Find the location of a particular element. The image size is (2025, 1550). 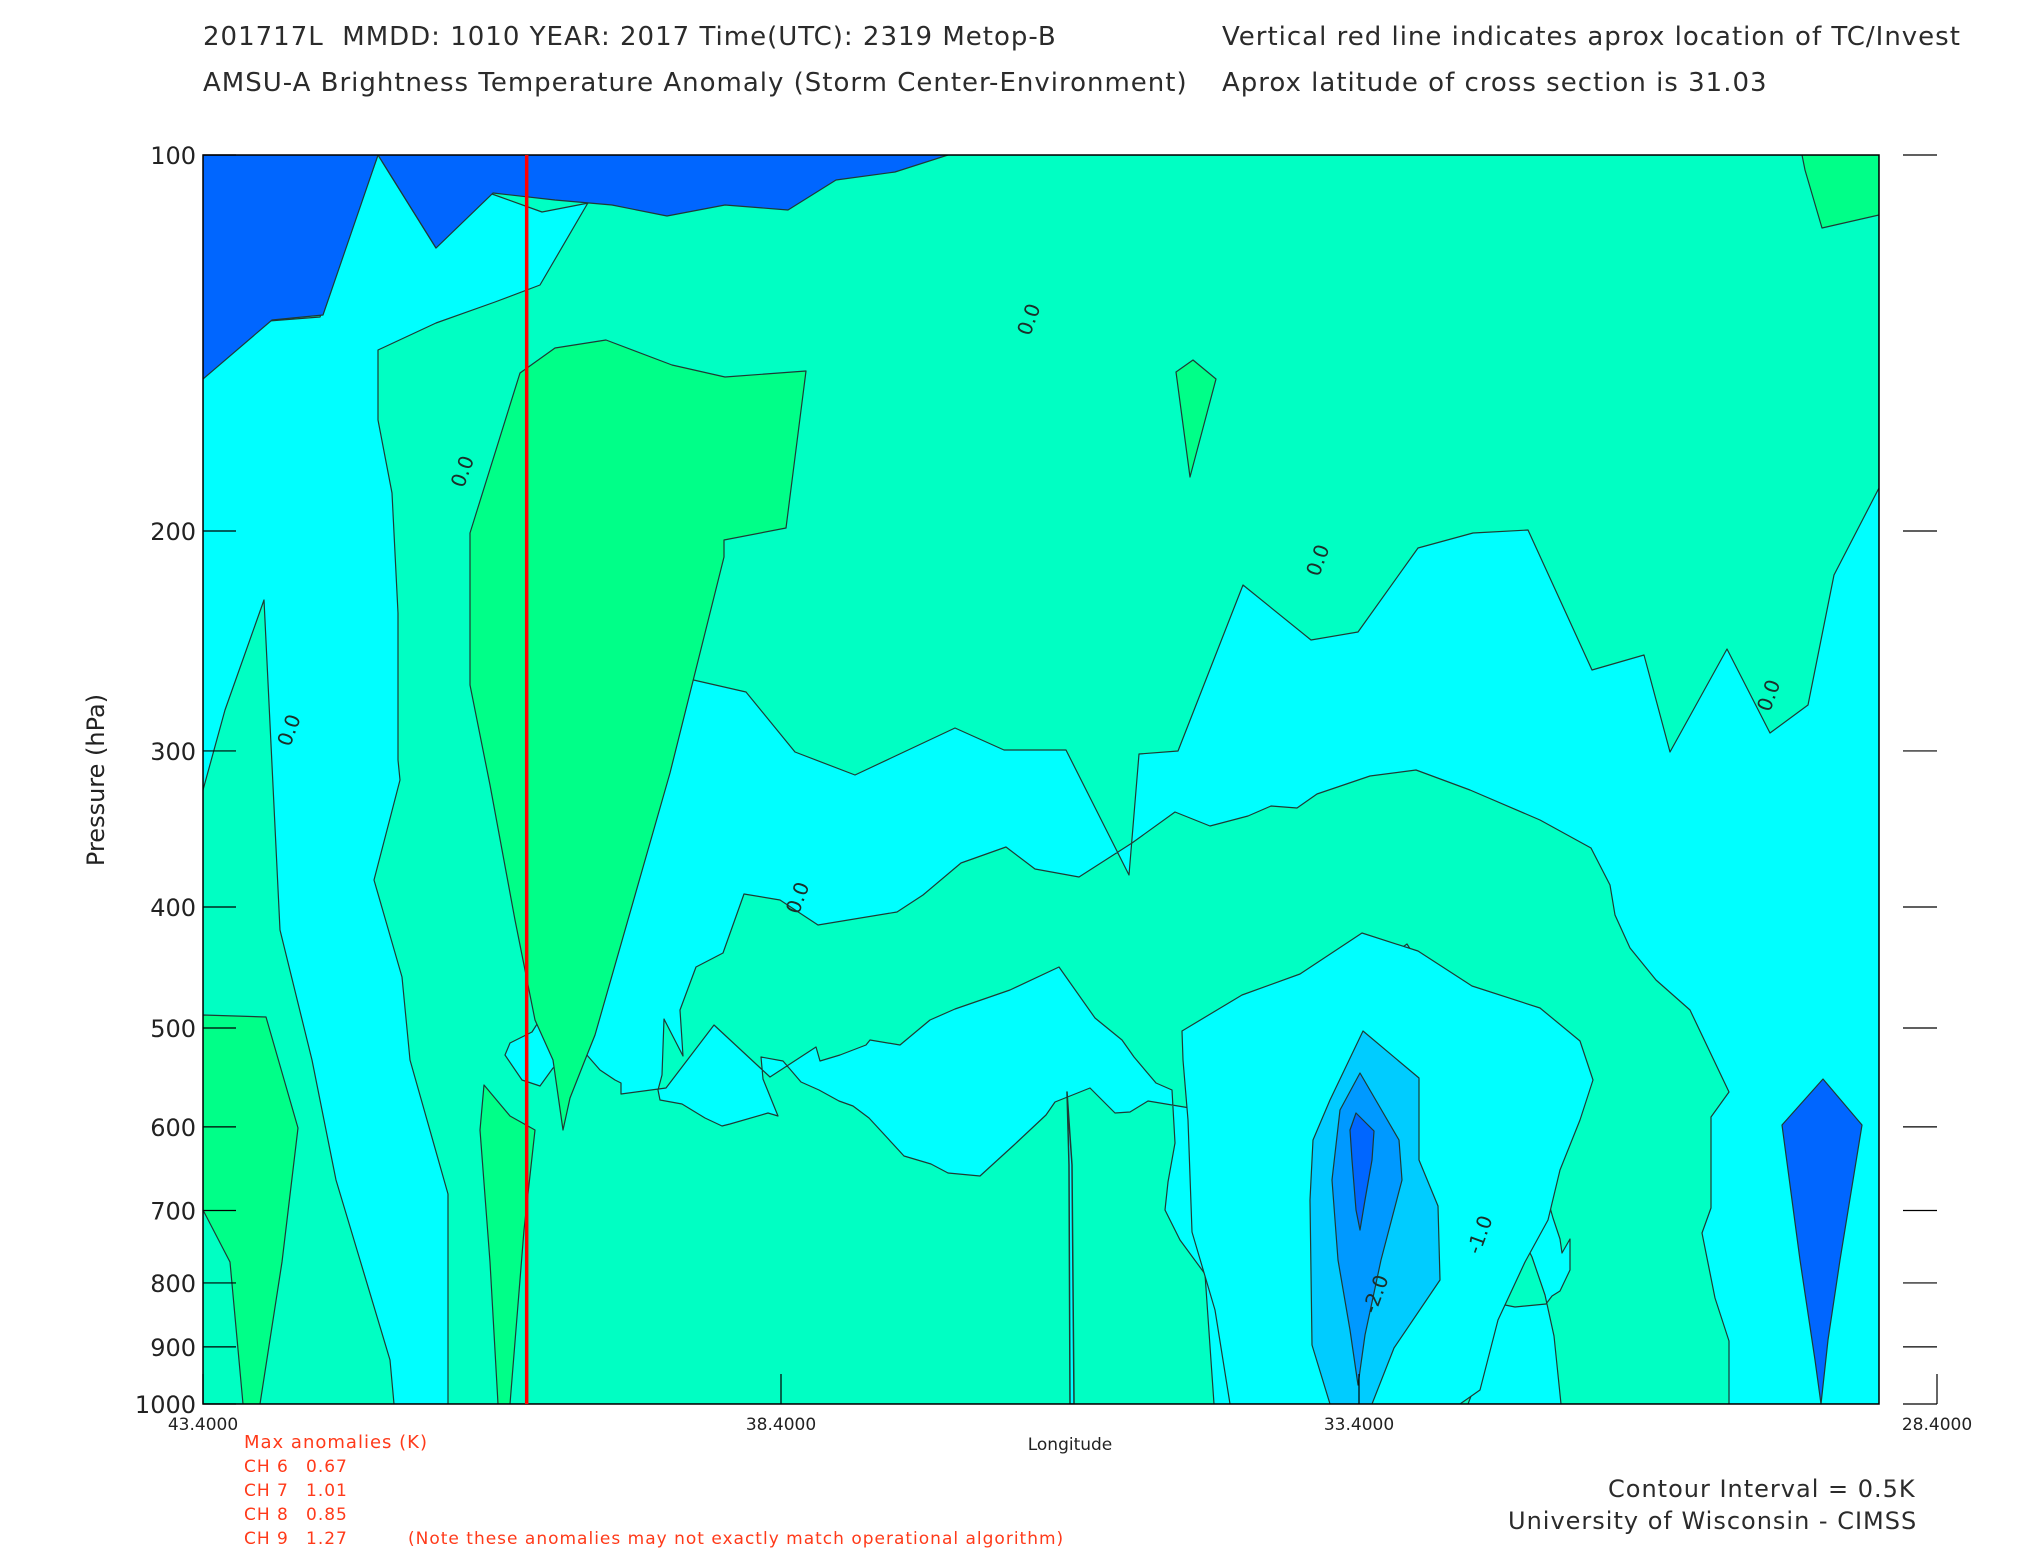

region-tiny-cyan is located at coordinates (1070, 1247).